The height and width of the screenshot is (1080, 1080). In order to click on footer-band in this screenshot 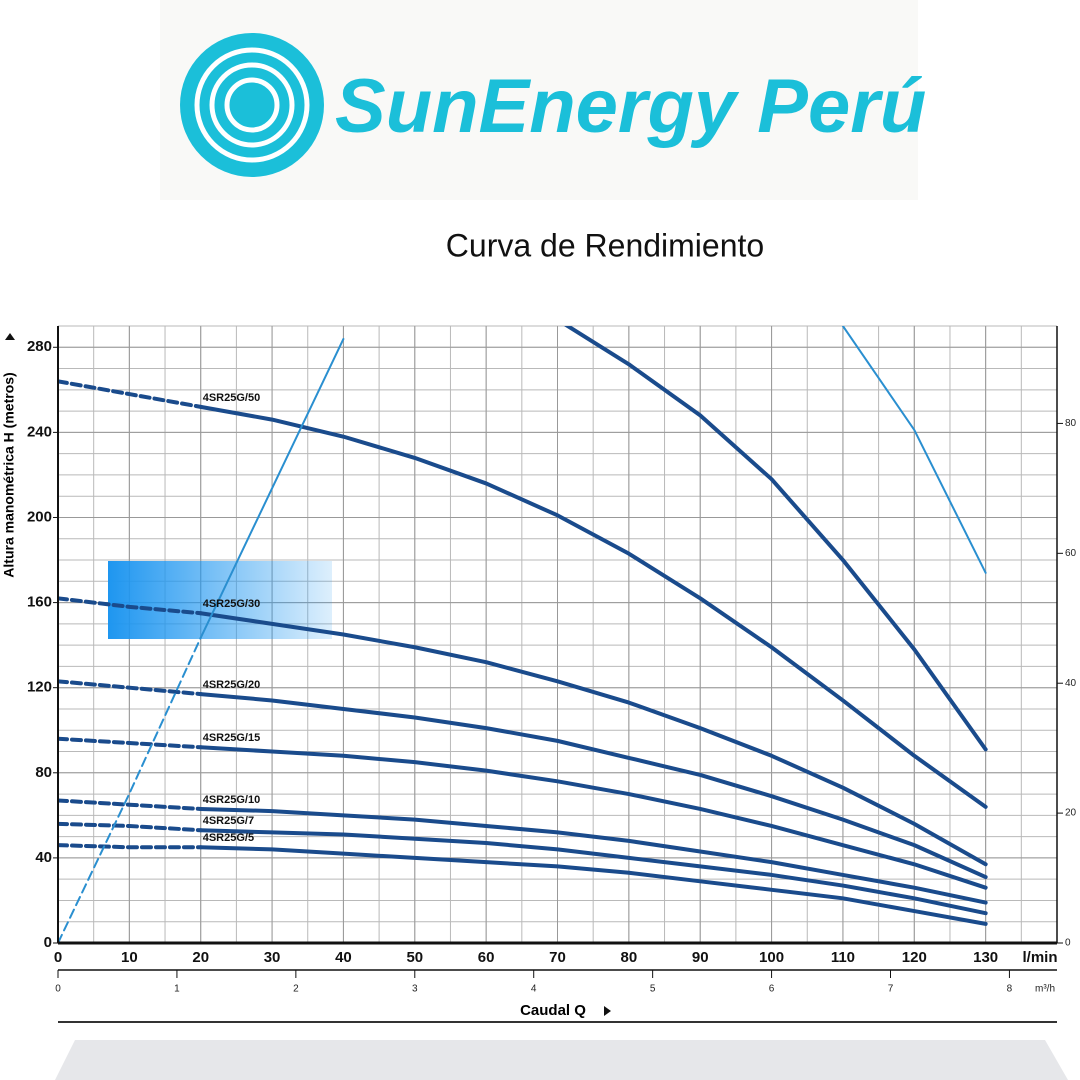, I will do `click(561, 1060)`.